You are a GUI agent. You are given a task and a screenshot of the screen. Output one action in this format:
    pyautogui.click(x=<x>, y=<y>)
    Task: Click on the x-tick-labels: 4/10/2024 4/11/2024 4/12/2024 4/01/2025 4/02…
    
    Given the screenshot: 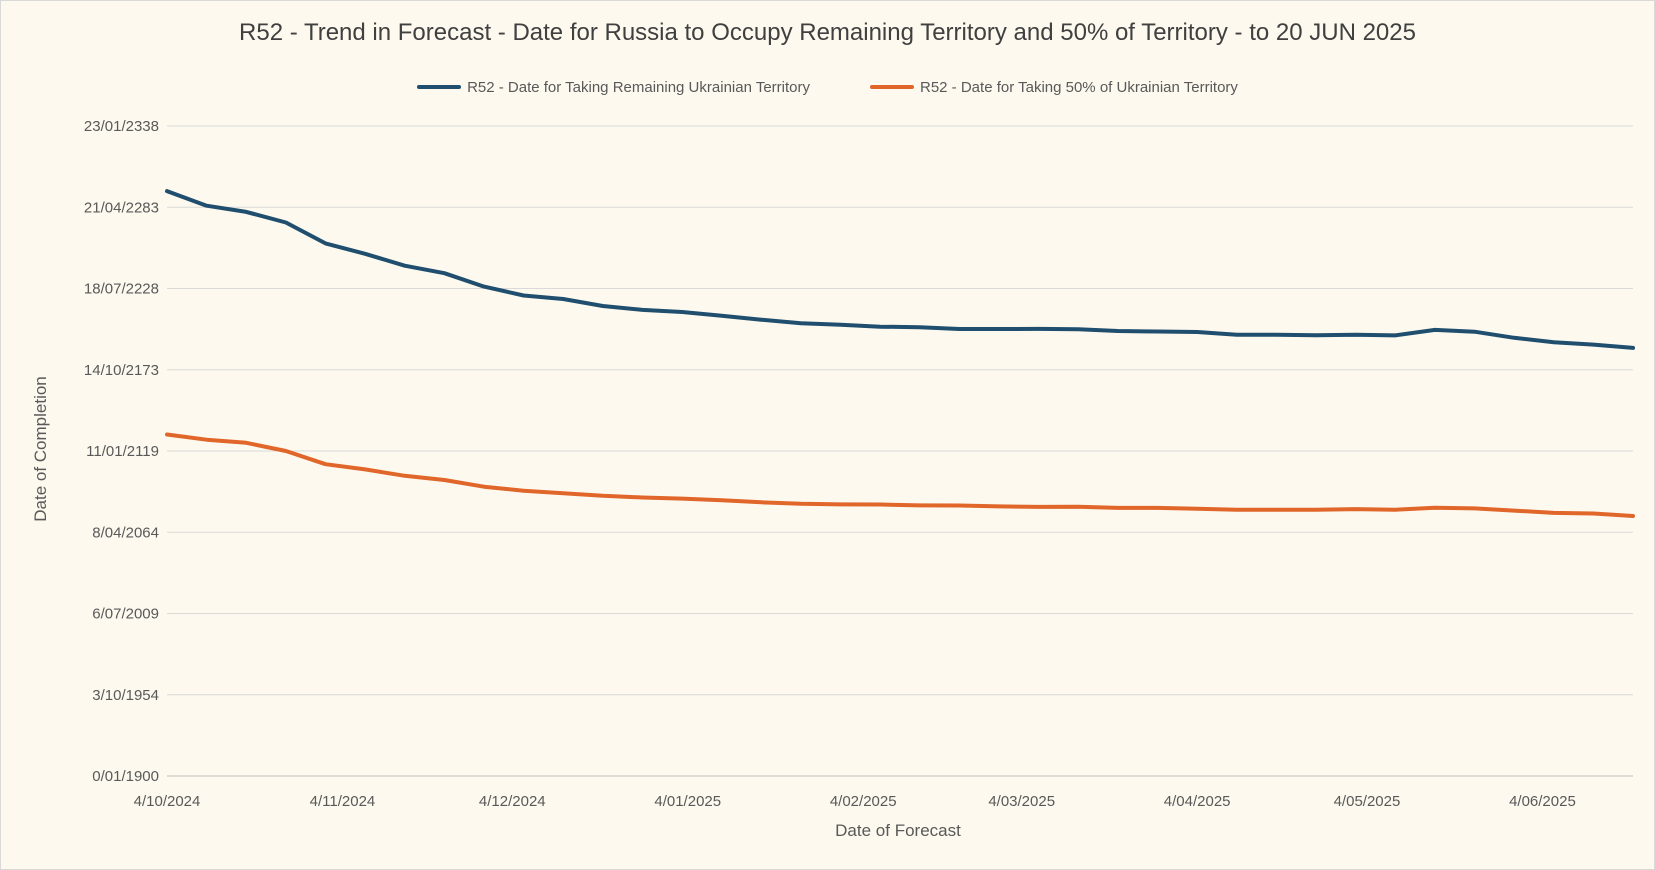 What is the action you would take?
    pyautogui.click(x=855, y=801)
    